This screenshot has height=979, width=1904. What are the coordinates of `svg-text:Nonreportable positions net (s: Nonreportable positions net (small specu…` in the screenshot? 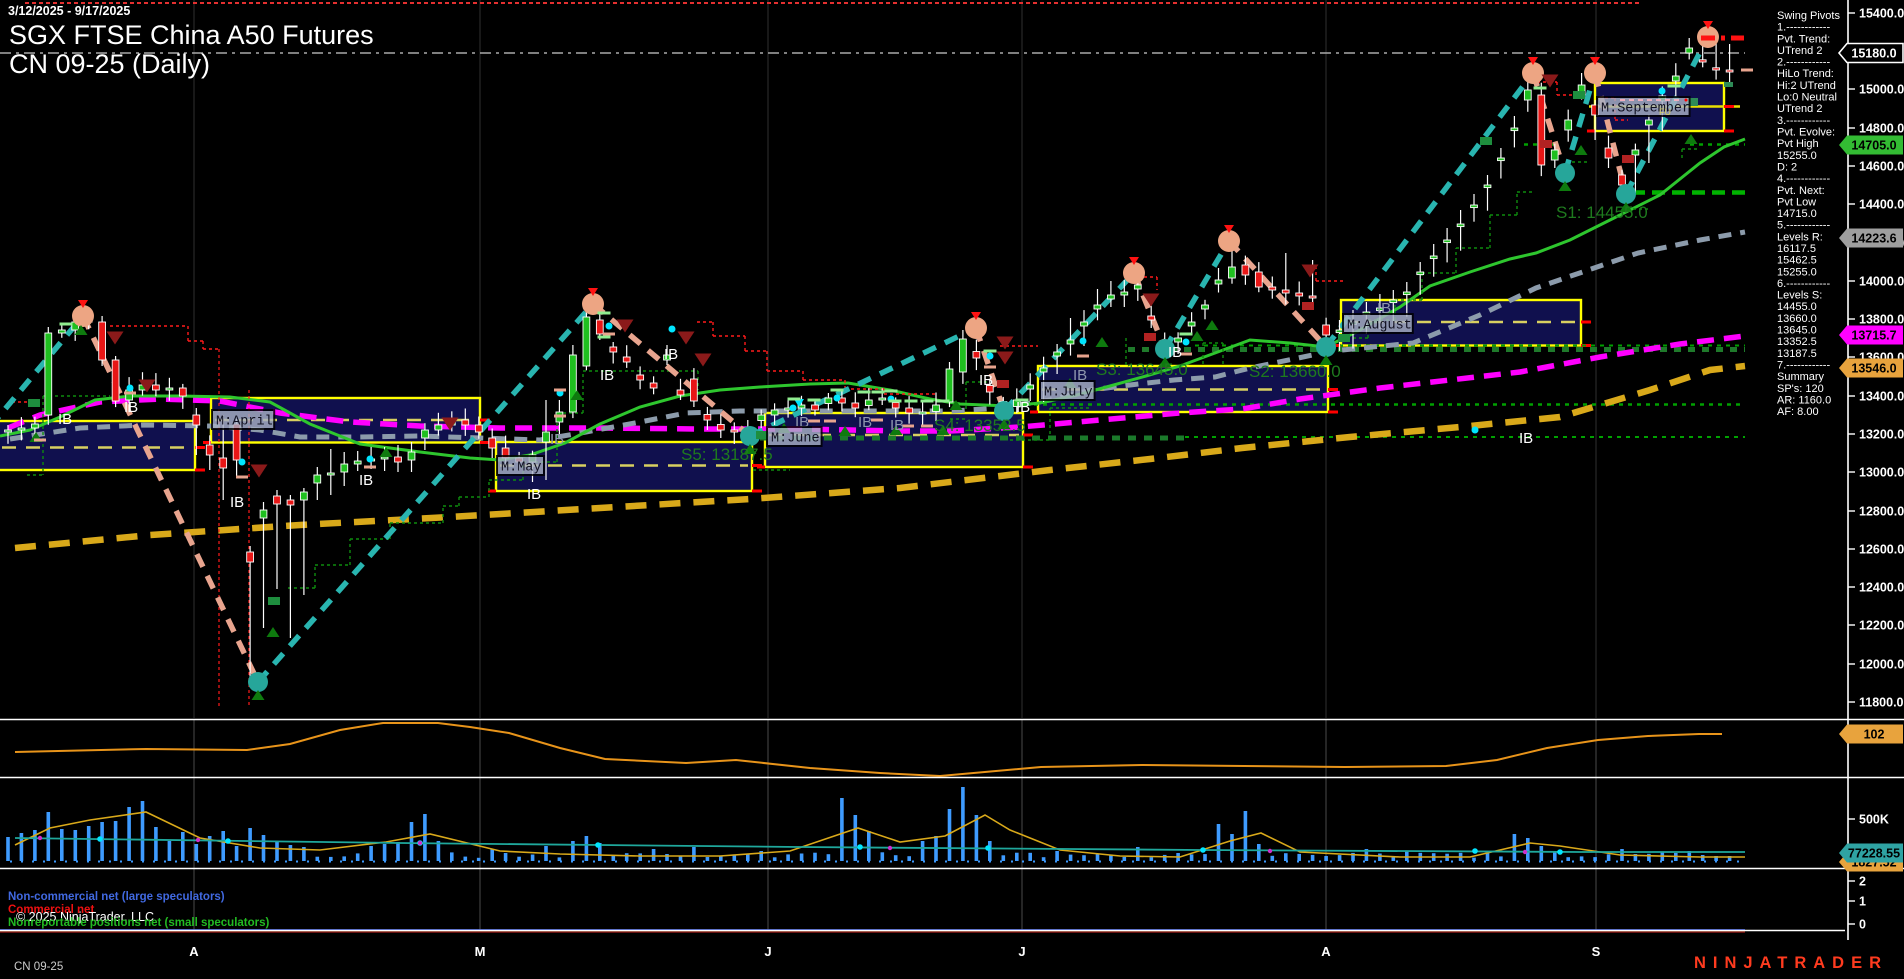 It's located at (139, 923).